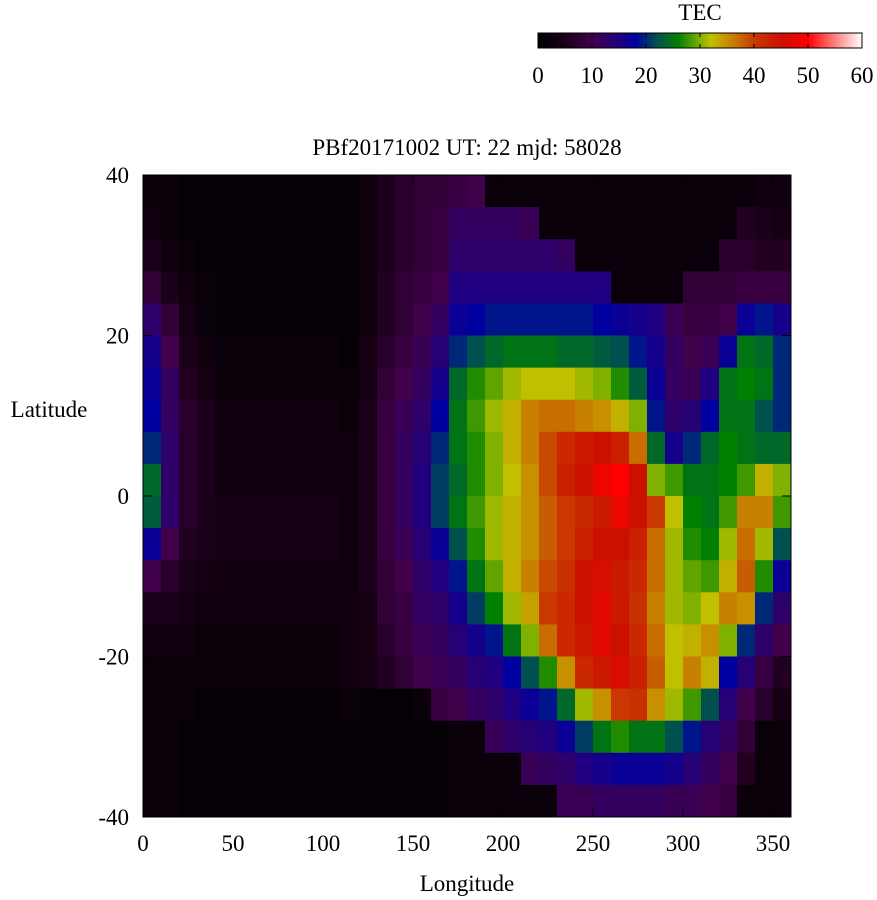 The image size is (877, 900). What do you see at coordinates (754, 75) in the screenshot?
I see `colorbar-tick-label: 40` at bounding box center [754, 75].